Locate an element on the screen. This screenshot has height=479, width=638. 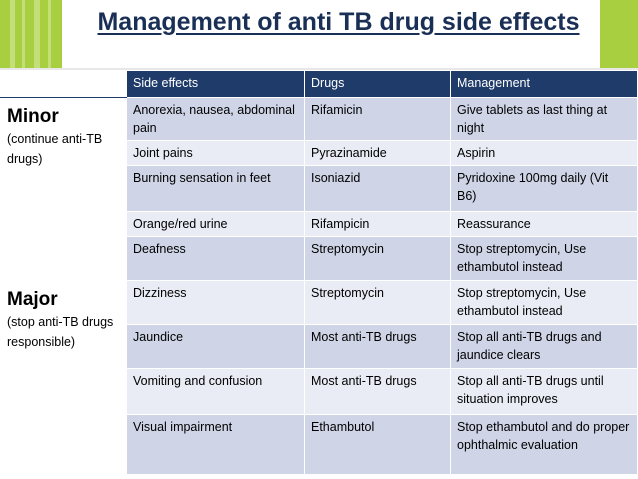
table-cell: Orange/red urine is located at coordinates (215, 224).